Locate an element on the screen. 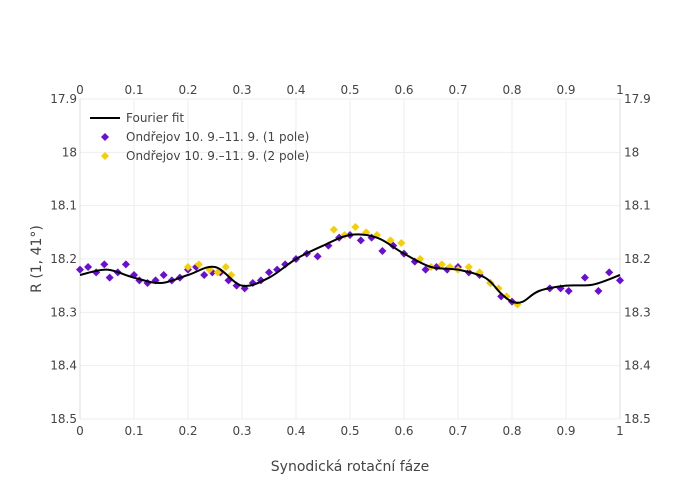  y-axis-title: R (1, 41°) is located at coordinates (37, 259).